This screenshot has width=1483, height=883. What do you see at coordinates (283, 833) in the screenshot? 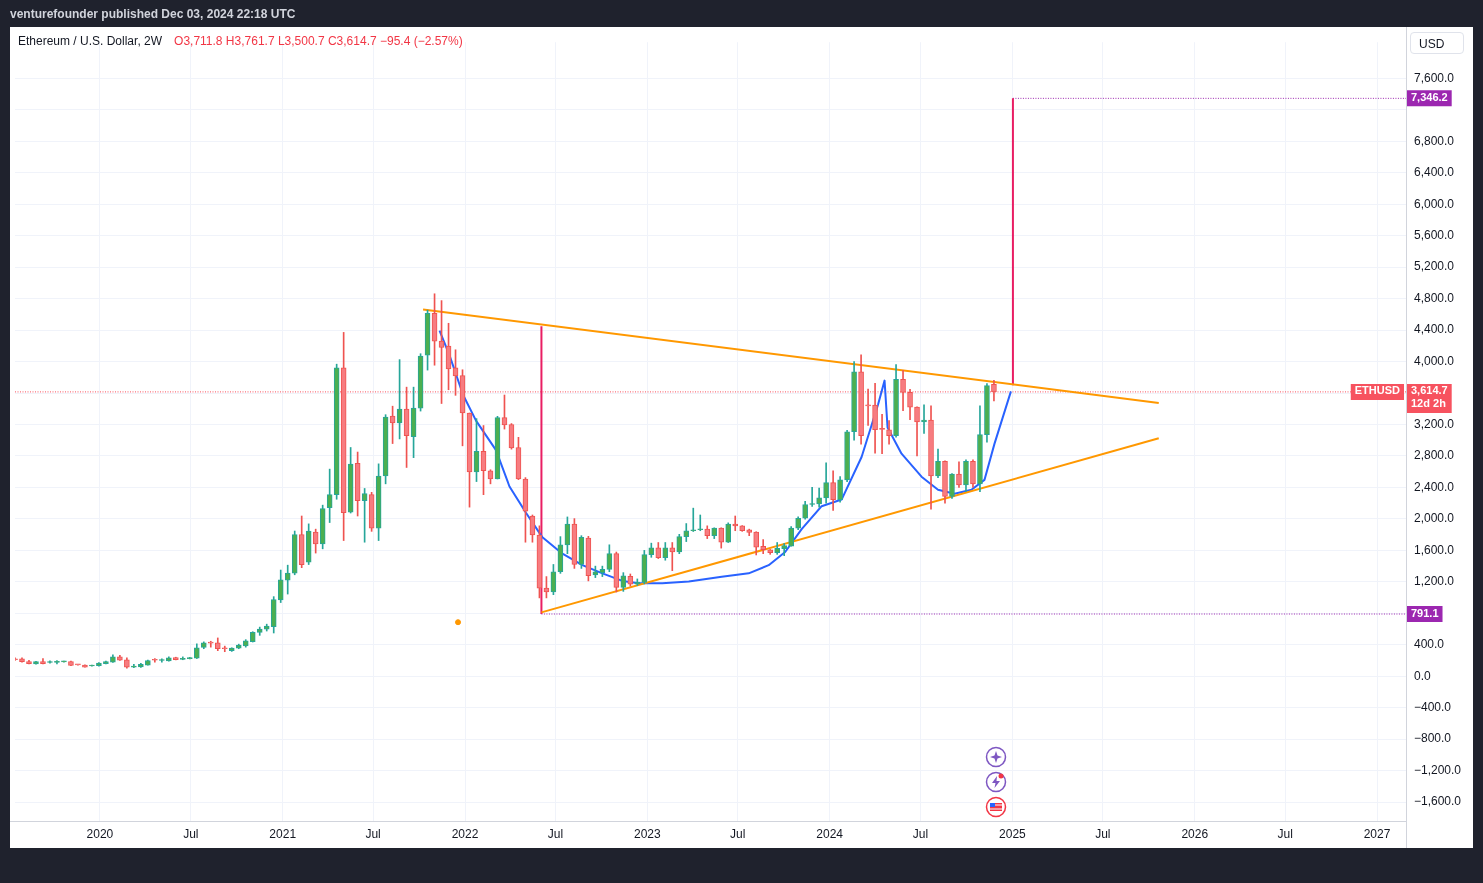
I see `x-tick-label: 2021` at bounding box center [283, 833].